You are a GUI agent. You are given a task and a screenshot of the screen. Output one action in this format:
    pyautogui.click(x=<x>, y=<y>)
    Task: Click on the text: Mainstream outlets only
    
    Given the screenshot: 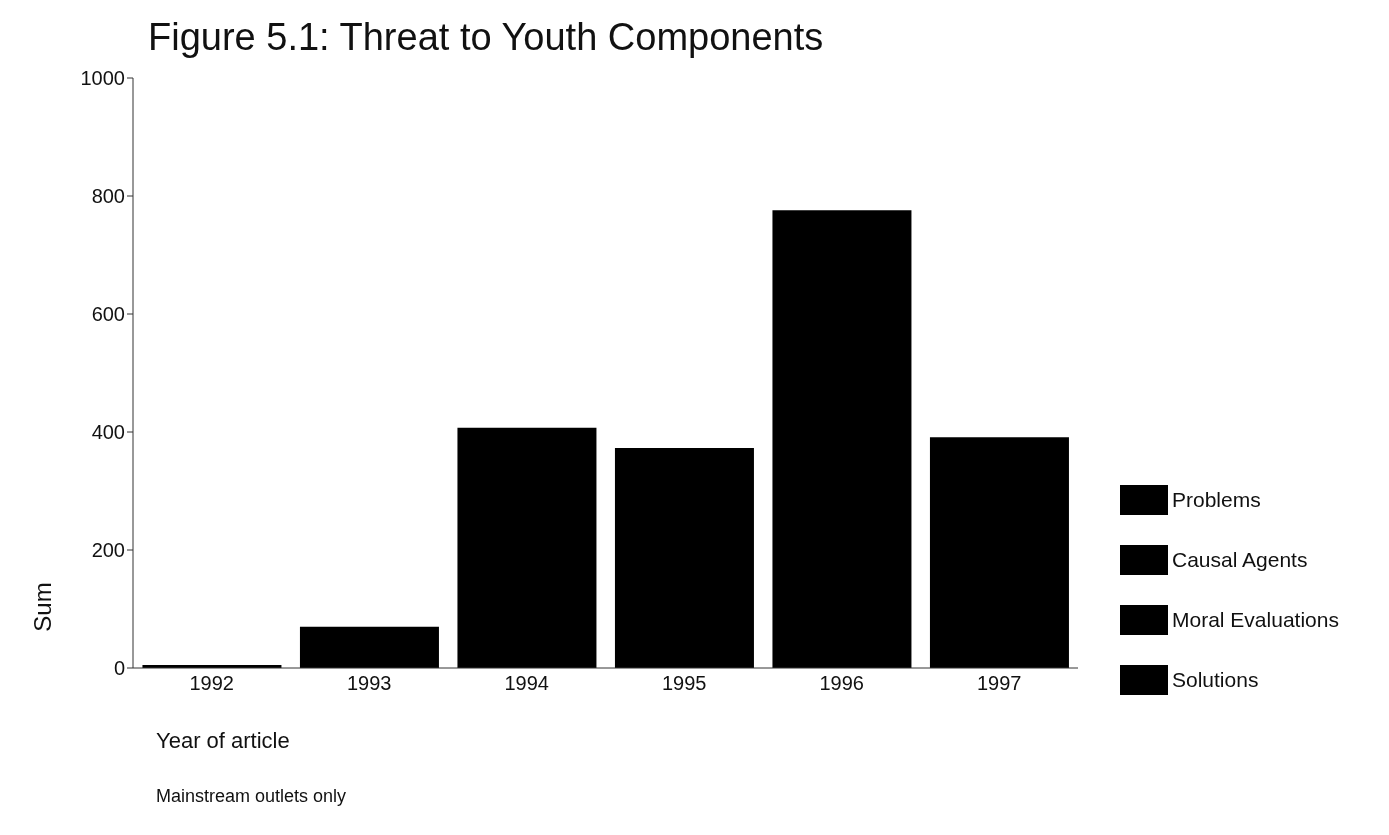 What is the action you would take?
    pyautogui.click(x=251, y=796)
    